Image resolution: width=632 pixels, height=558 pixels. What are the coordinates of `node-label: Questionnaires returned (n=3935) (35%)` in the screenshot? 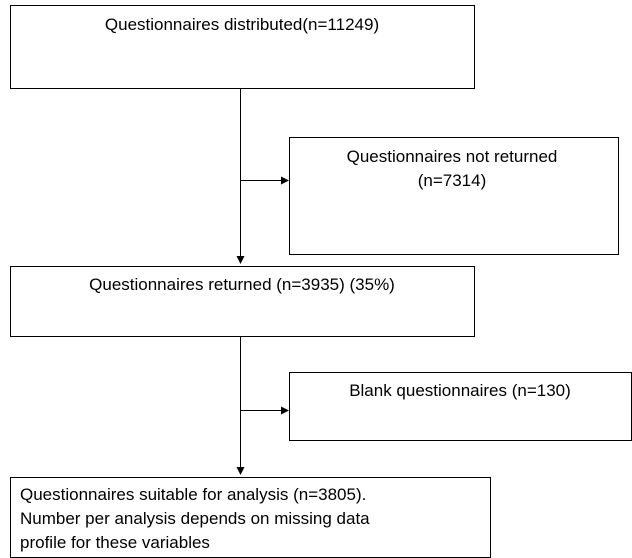 It's located at (242, 284).